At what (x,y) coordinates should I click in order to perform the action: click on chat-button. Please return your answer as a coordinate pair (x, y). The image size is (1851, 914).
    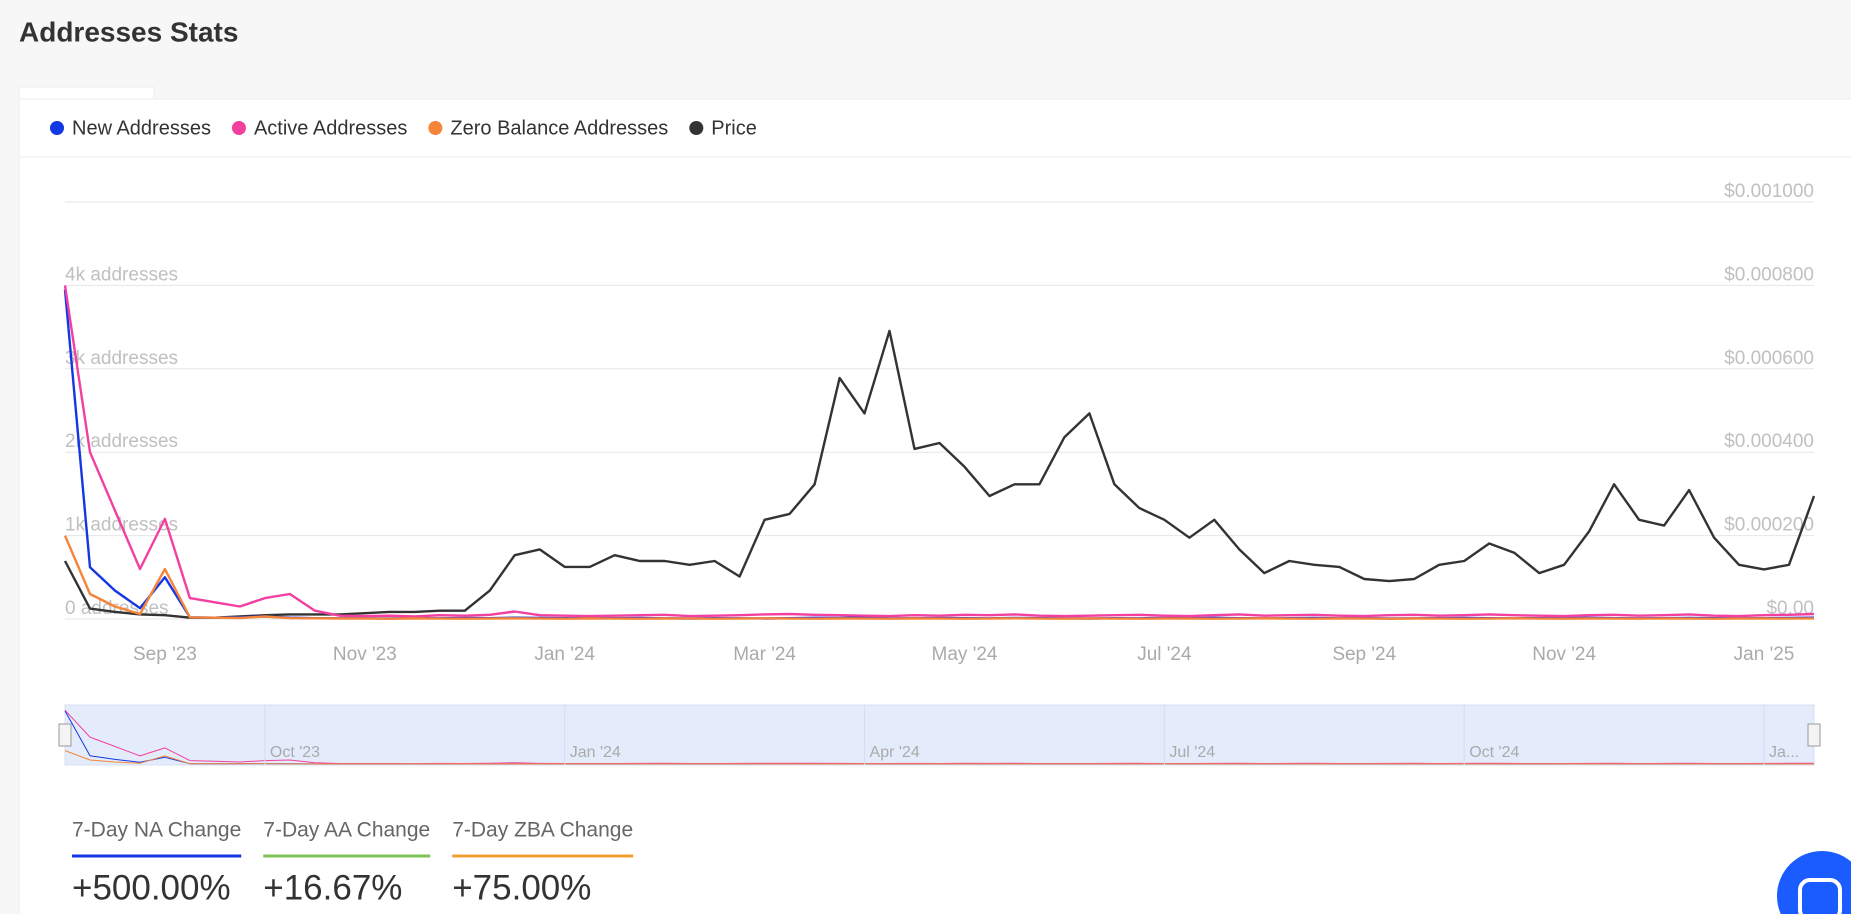
    Looking at the image, I should click on (1814, 882).